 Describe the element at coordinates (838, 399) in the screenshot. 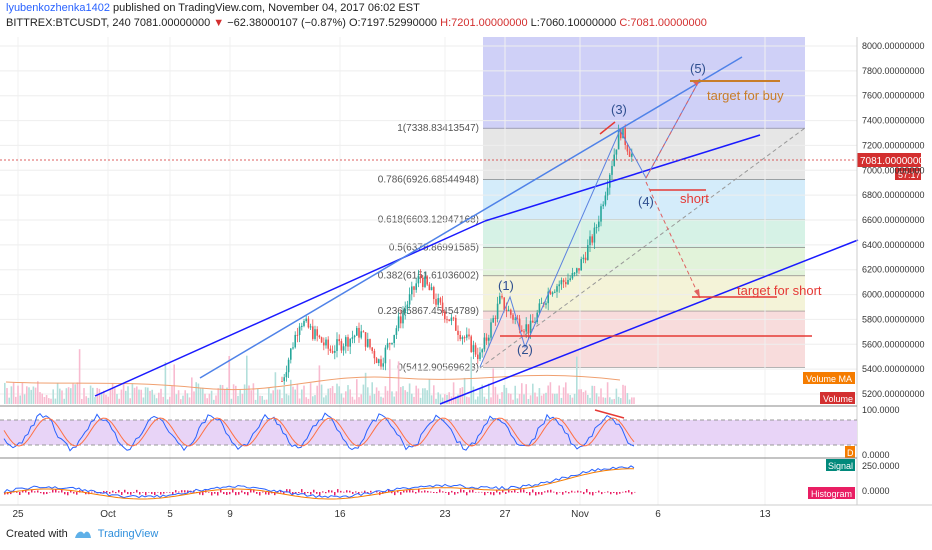

I see `volume-tag-text: Volume` at that location.